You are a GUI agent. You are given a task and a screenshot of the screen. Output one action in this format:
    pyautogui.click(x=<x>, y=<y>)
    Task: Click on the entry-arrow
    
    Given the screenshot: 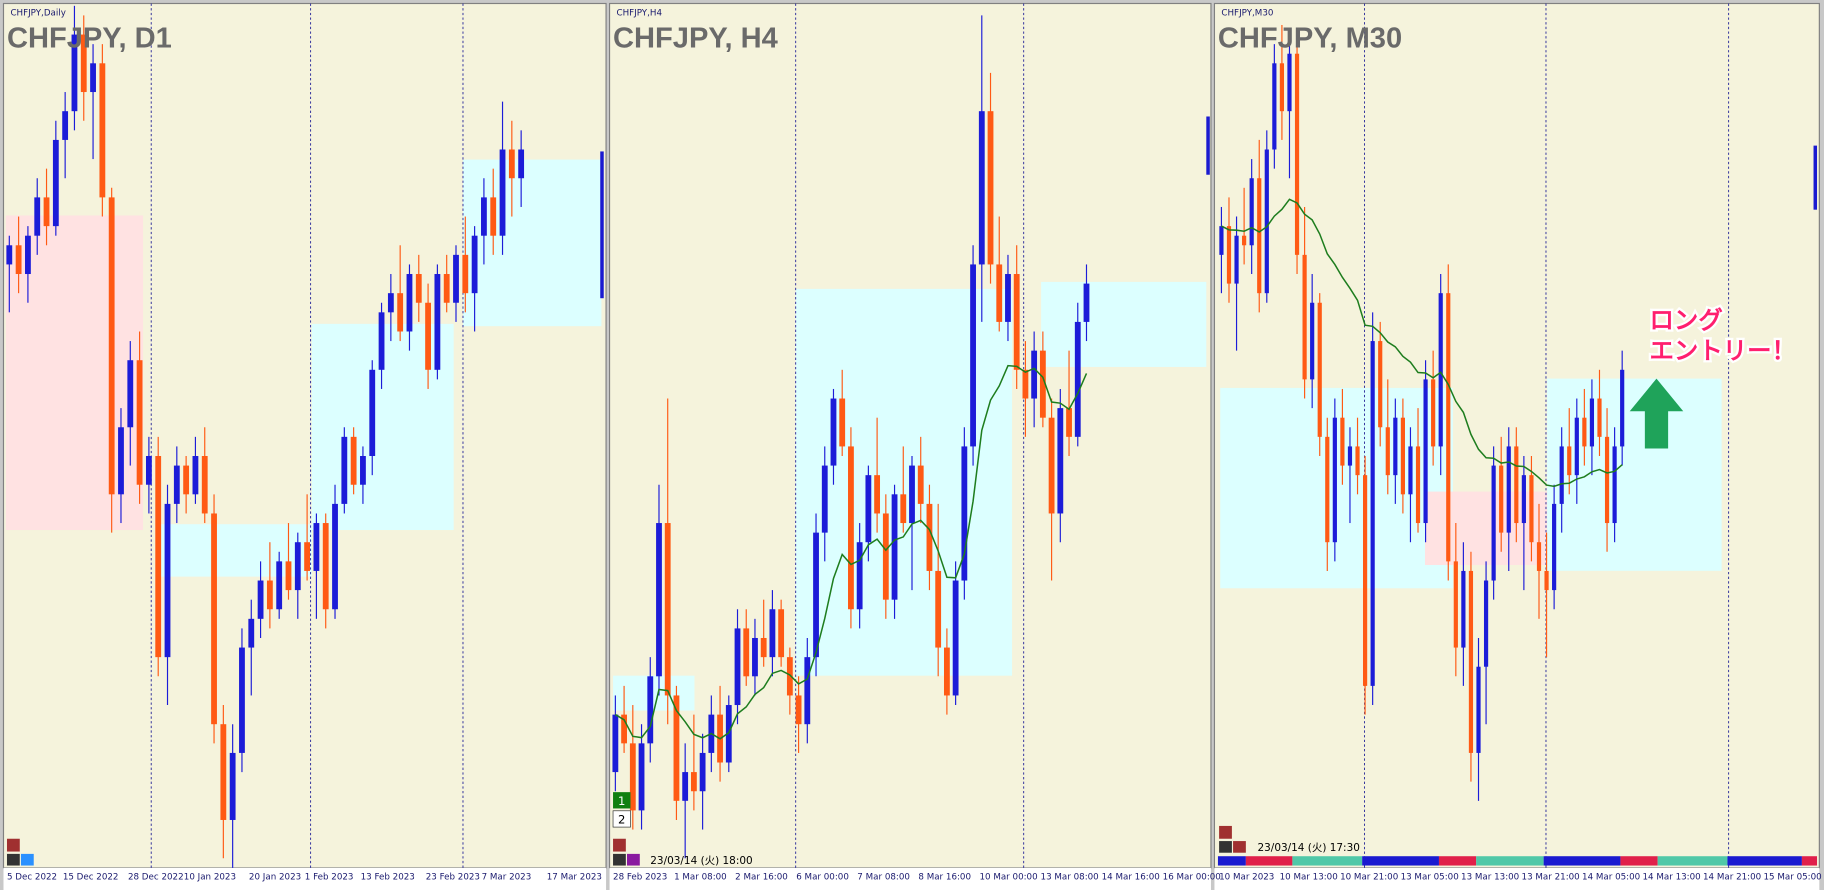 What is the action you would take?
    pyautogui.click(x=1656, y=413)
    